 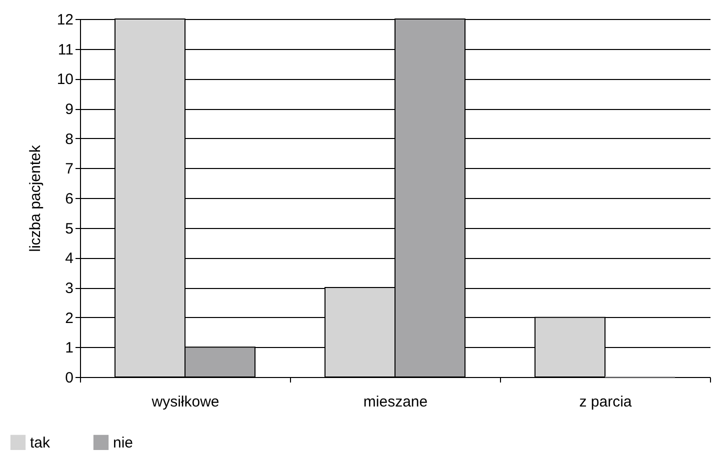 I want to click on y-tick-label: 12, so click(x=65, y=20).